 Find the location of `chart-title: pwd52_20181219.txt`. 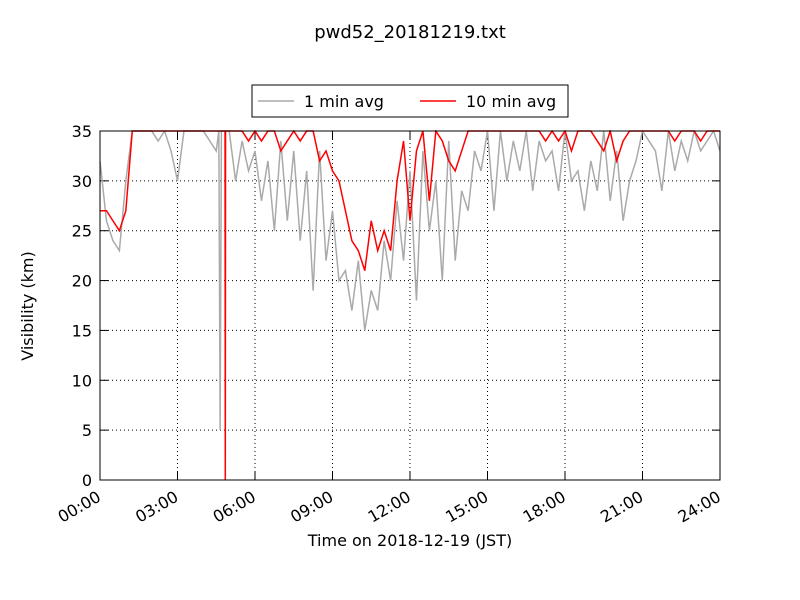

chart-title: pwd52_20181219.txt is located at coordinates (410, 32).